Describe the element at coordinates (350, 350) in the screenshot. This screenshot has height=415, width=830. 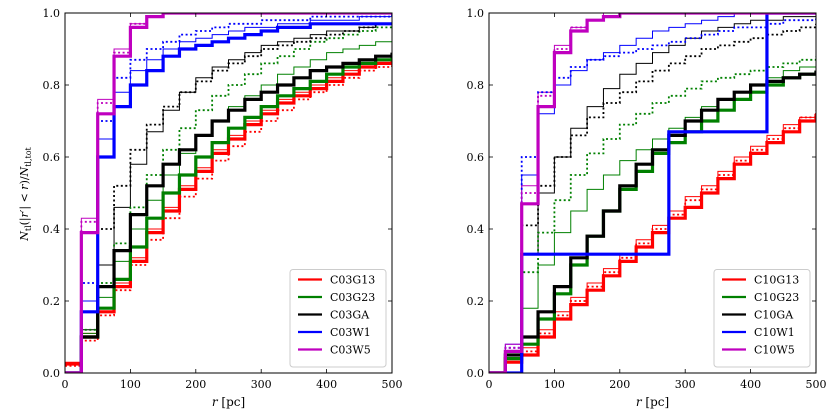
I see `legend-label-c03w5: C03W5` at that location.